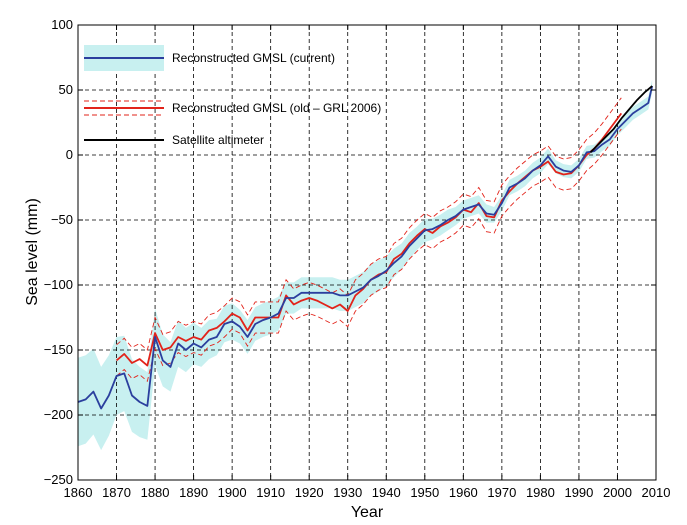 This screenshot has height=525, width=687. Describe the element at coordinates (218, 140) in the screenshot. I see `legend-entry-satellite: Satellite altimeter` at that location.